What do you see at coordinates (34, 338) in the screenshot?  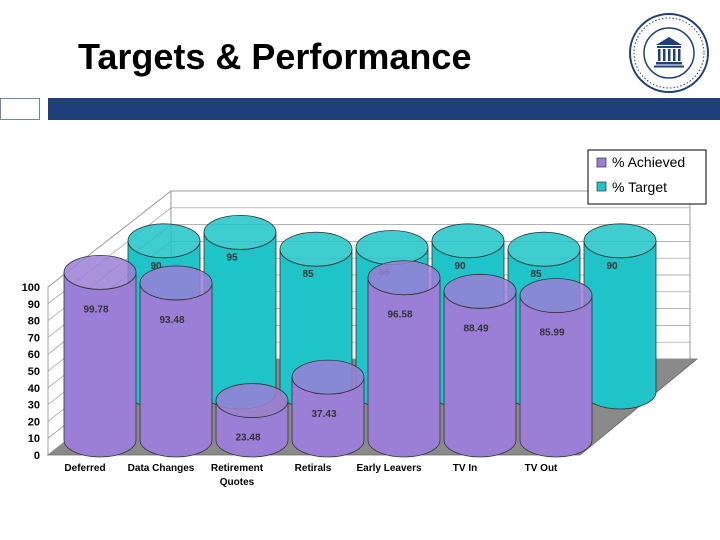 I see `y-tick-label: 70` at bounding box center [34, 338].